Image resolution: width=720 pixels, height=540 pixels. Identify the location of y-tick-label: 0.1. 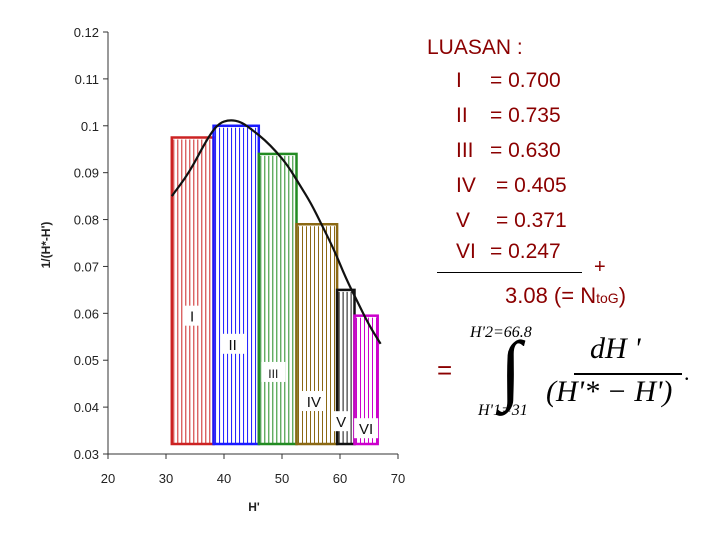
(90, 126).